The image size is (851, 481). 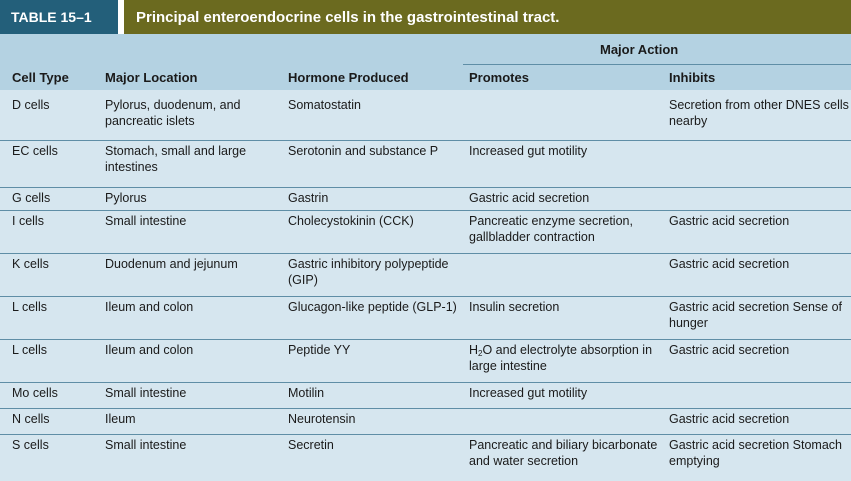 What do you see at coordinates (151, 77) in the screenshot?
I see `header-major-location: Major Location` at bounding box center [151, 77].